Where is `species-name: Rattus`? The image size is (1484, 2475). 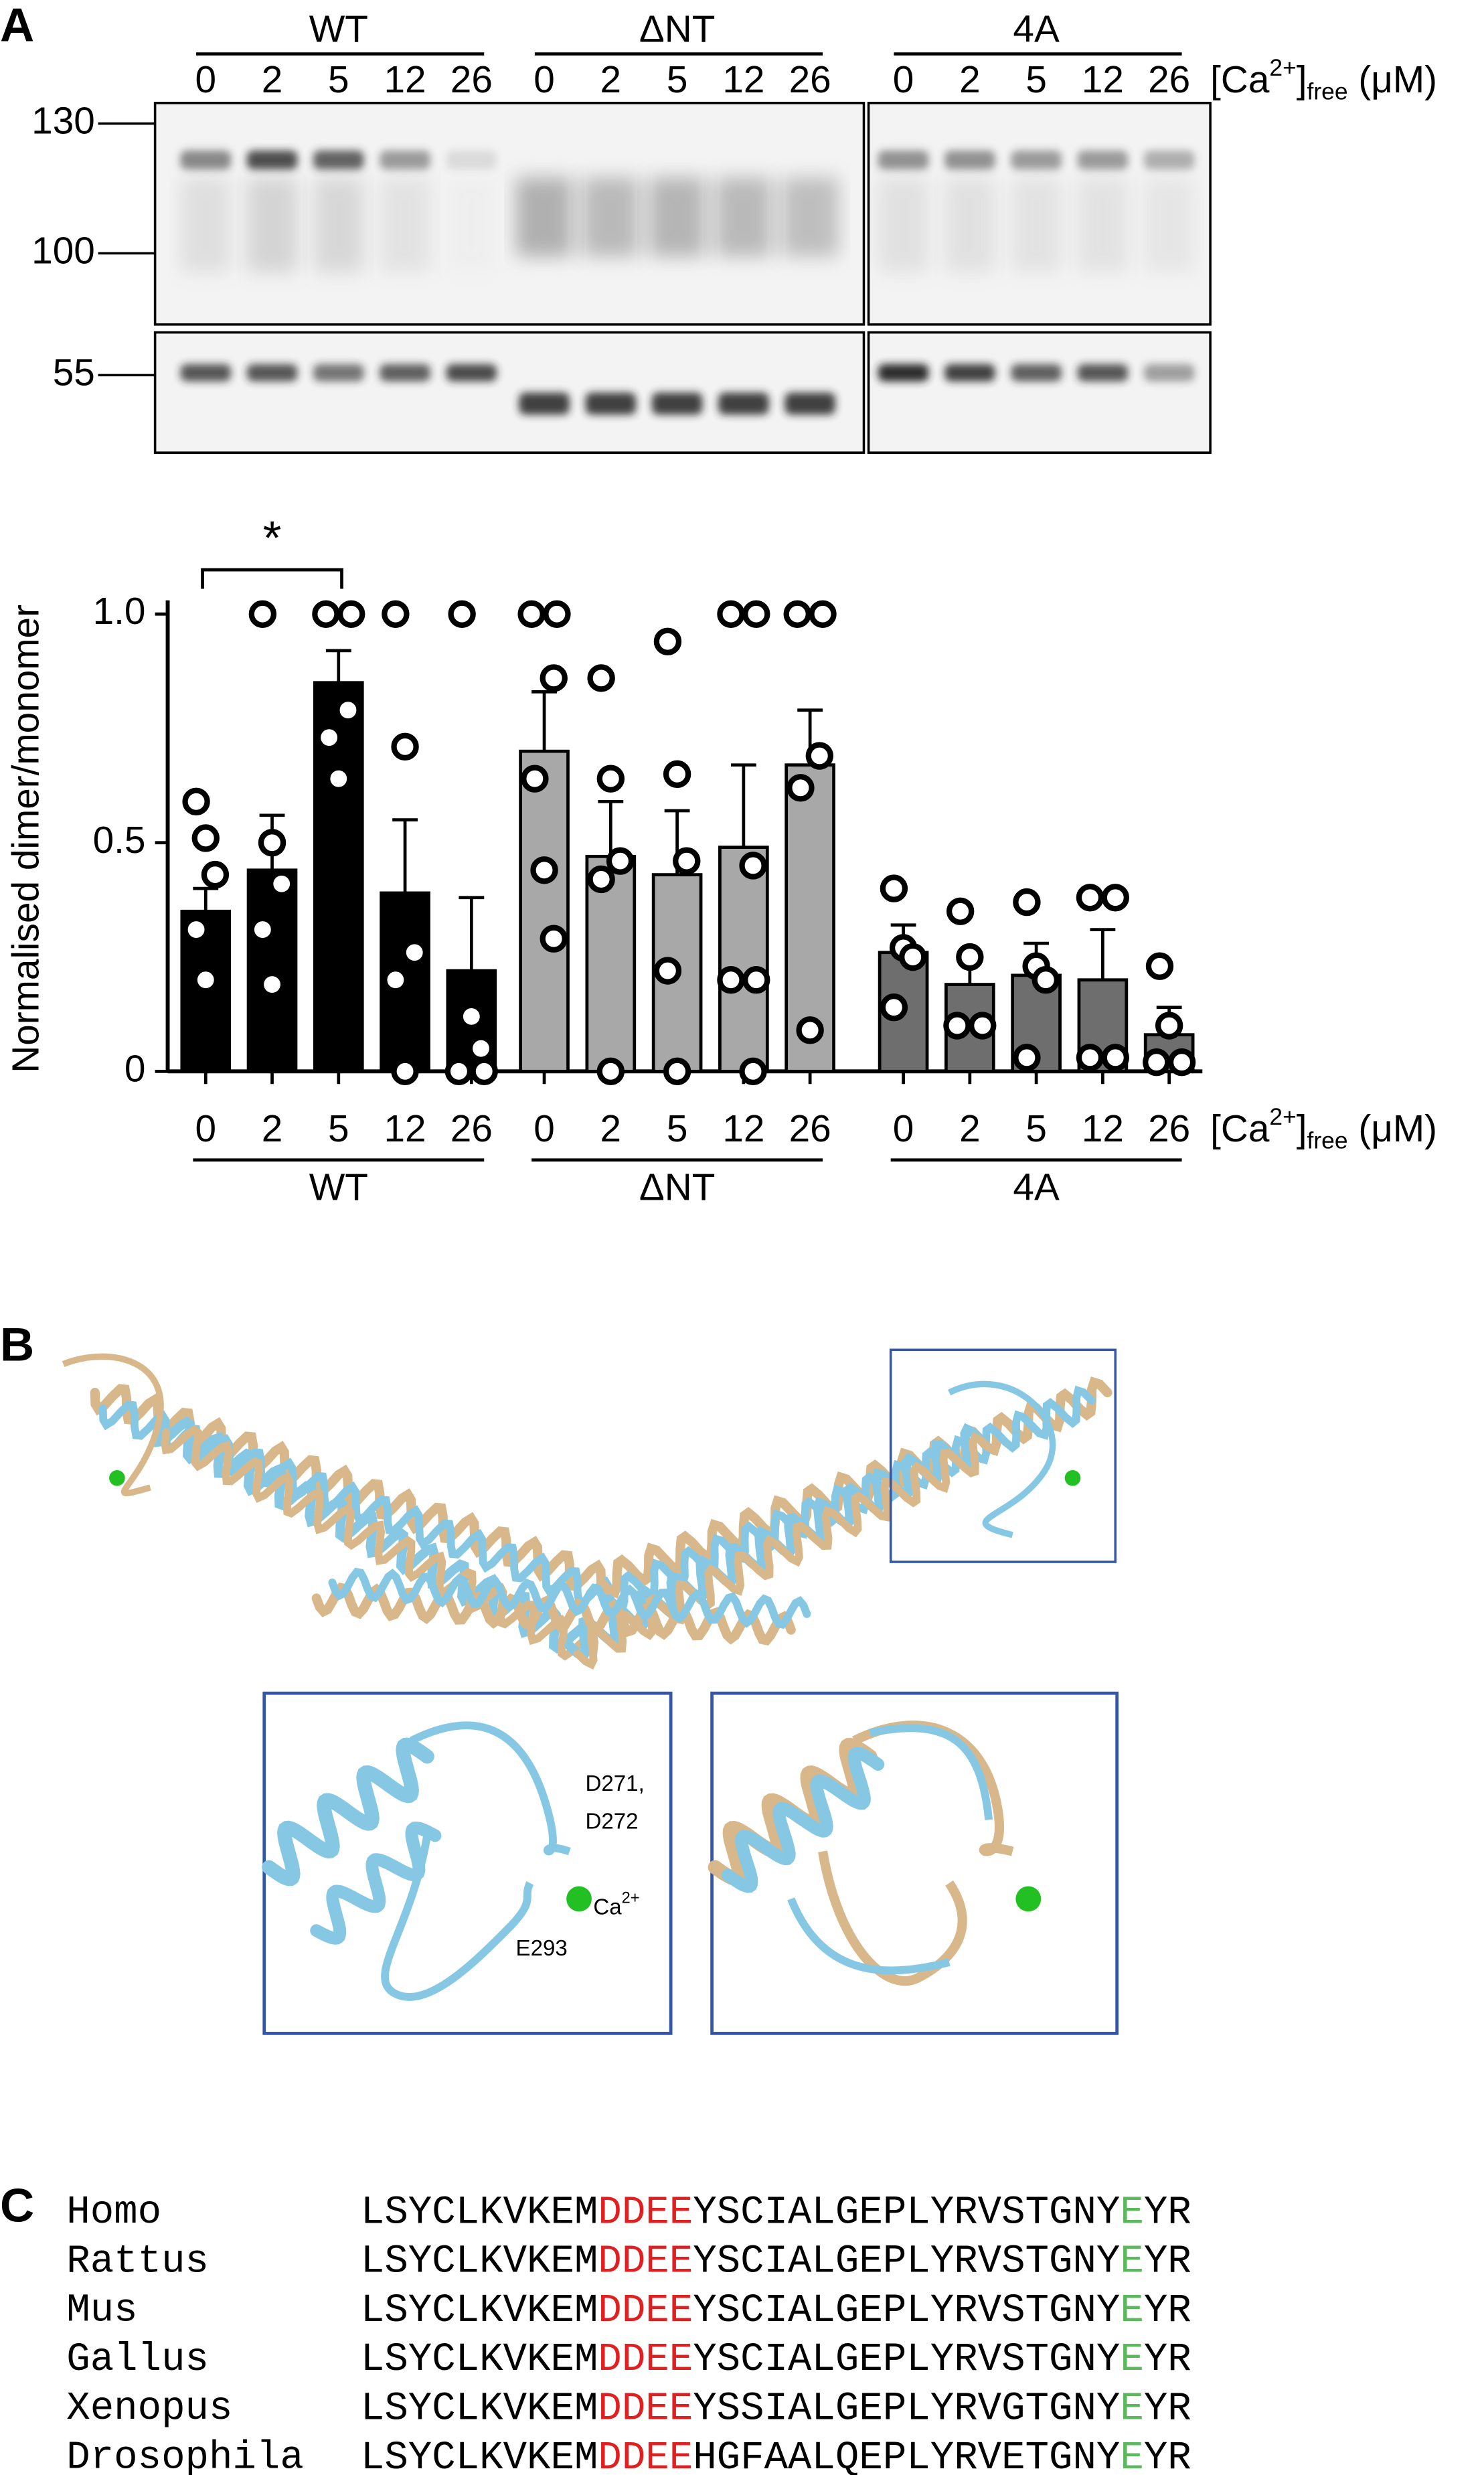
species-name: Rattus is located at coordinates (137, 2261).